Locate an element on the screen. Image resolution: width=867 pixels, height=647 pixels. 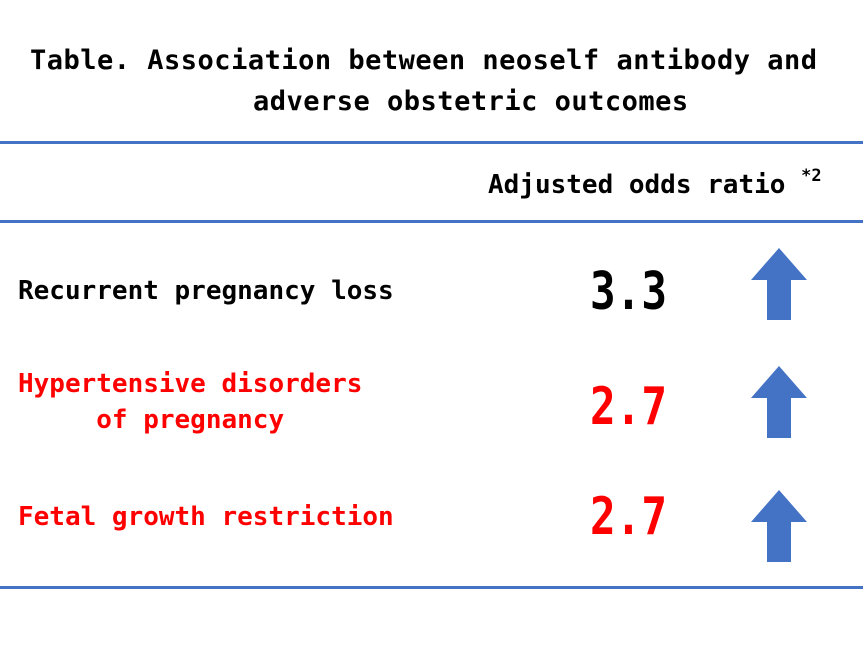
row-label-line: Fetal growth restriction is located at coordinates (206, 517).